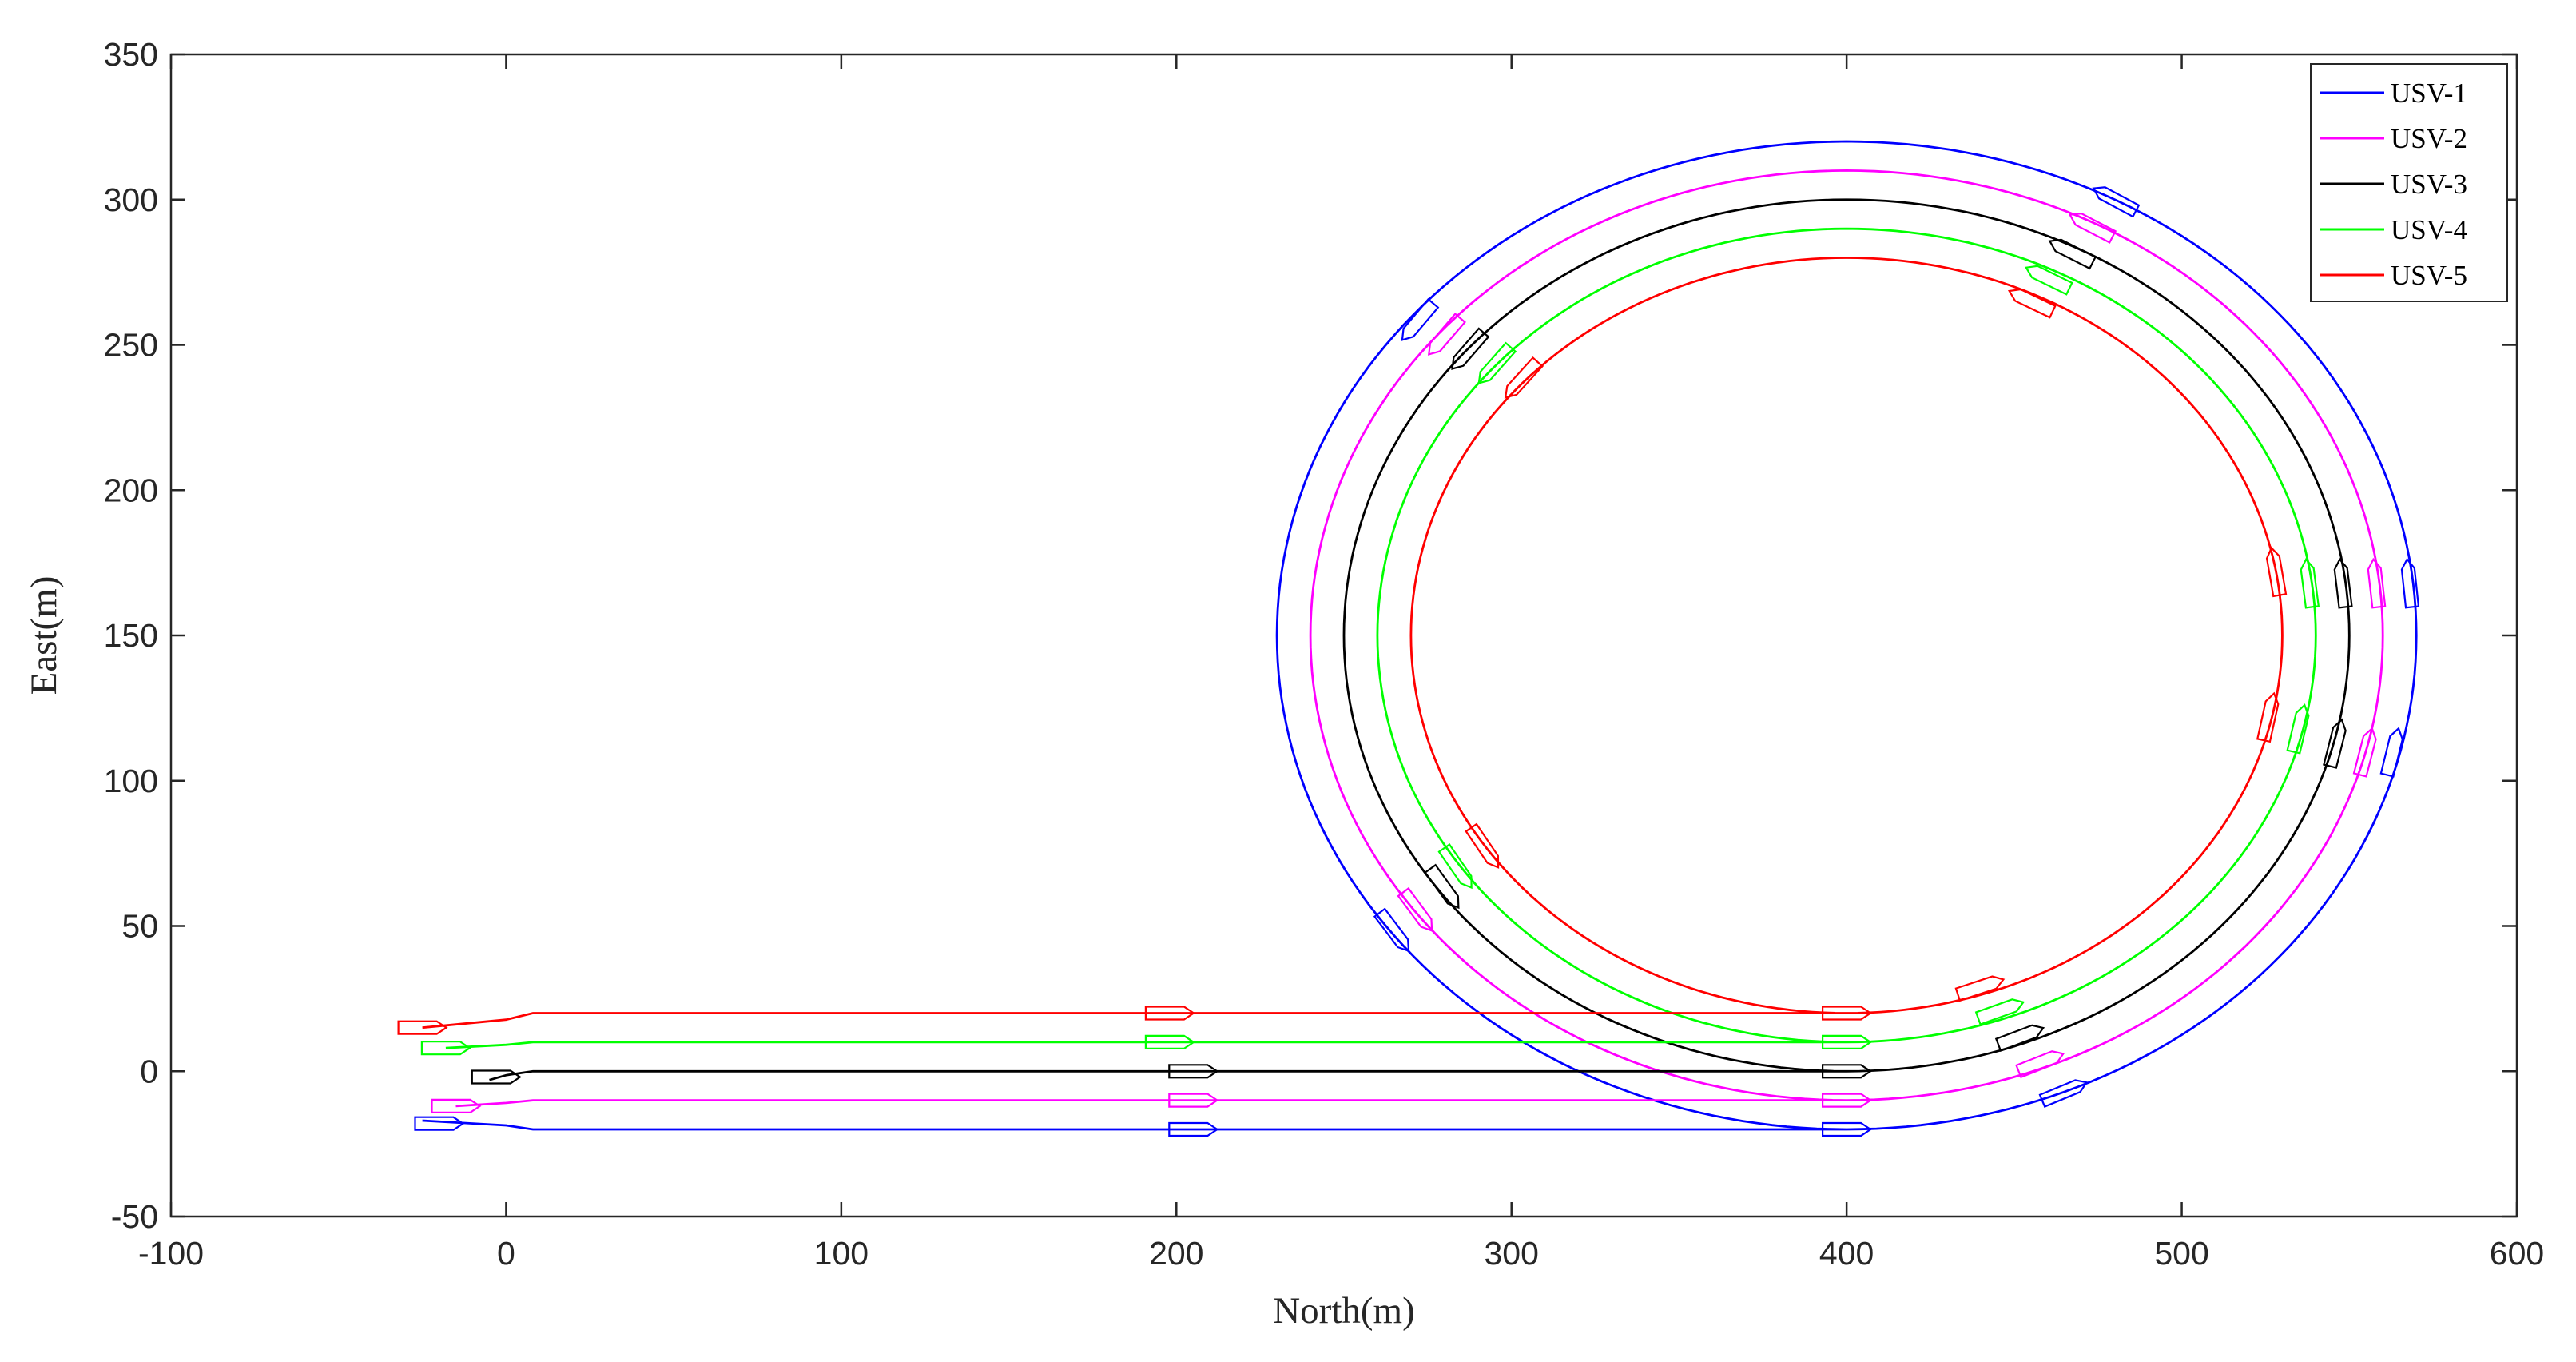  I want to click on legend-label: USV-2, so click(2429, 138).